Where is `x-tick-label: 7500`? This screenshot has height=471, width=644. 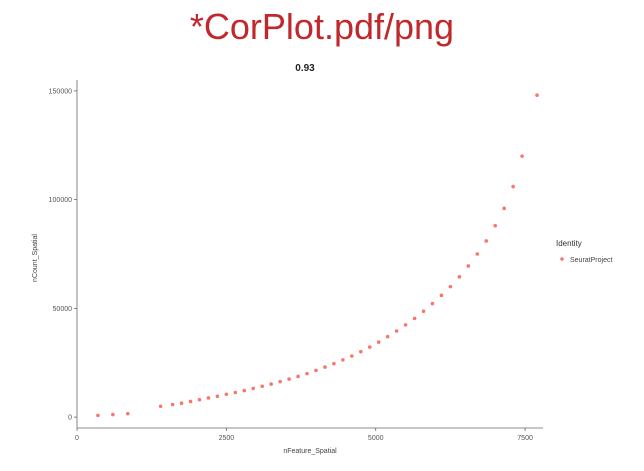
x-tick-label: 7500 is located at coordinates (525, 438).